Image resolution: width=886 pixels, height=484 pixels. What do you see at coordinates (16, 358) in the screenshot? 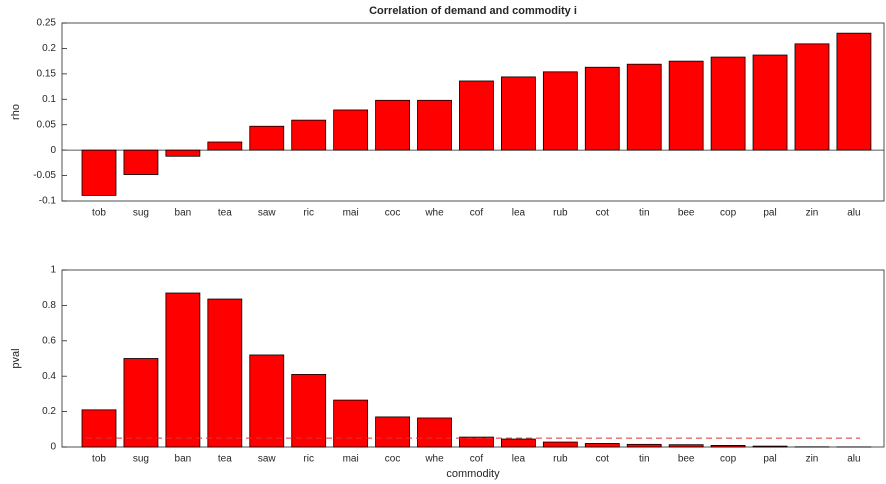
I see `y-axis-label: pval` at bounding box center [16, 358].